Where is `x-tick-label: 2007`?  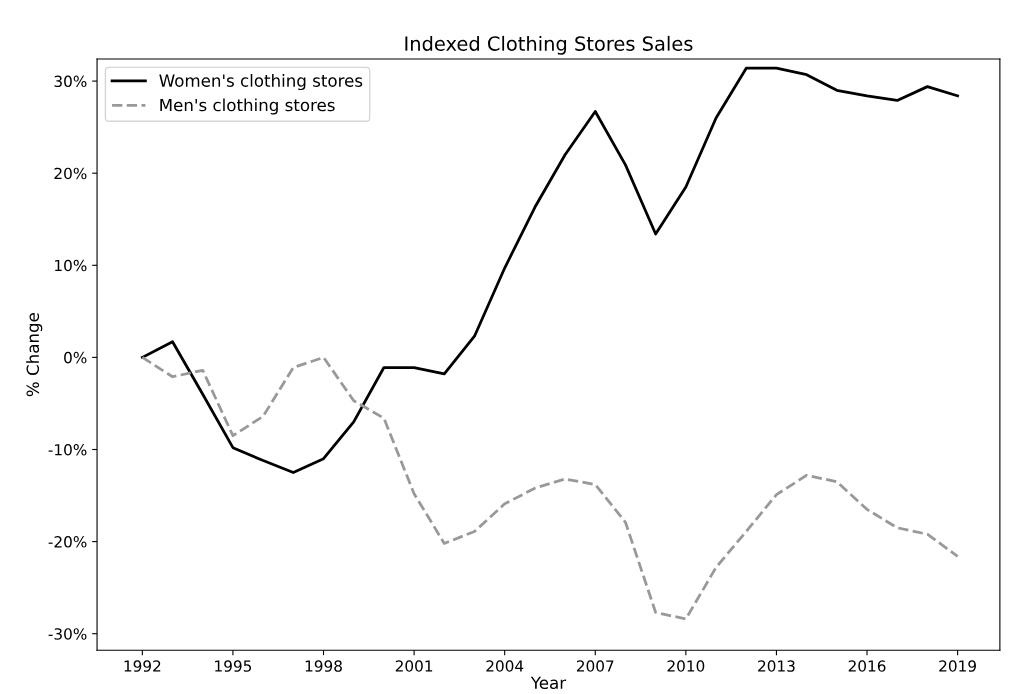 x-tick-label: 2007 is located at coordinates (595, 666).